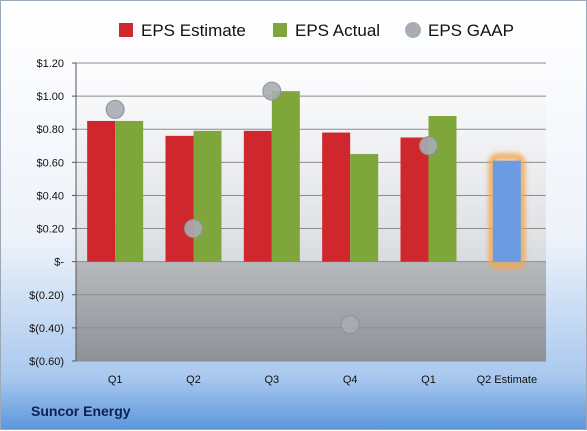 The height and width of the screenshot is (431, 587). Describe the element at coordinates (50, 64) in the screenshot. I see `y-tick-label: $1.20` at that location.